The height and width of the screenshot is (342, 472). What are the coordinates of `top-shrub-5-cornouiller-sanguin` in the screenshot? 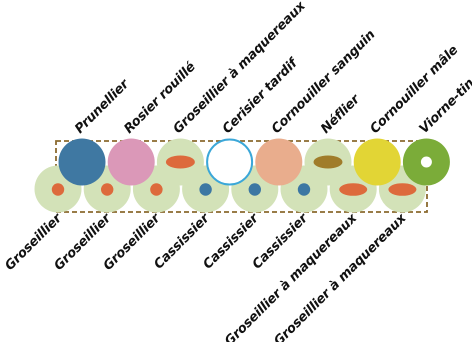 It's located at (279, 162).